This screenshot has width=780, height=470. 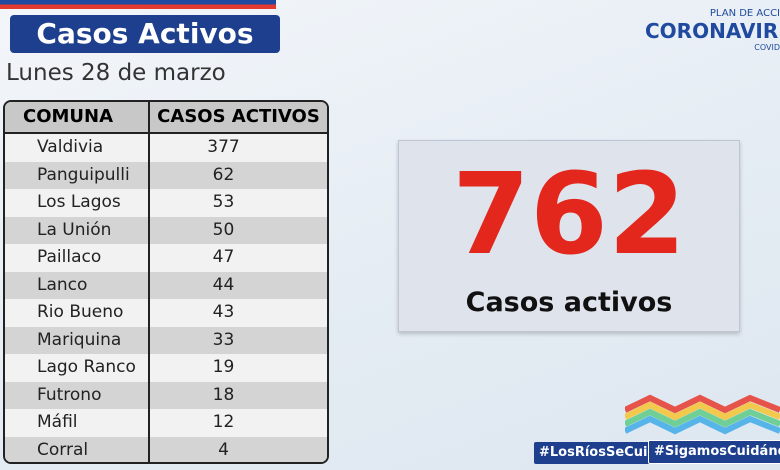 I want to click on cell-commune: Lanco, so click(x=77, y=285).